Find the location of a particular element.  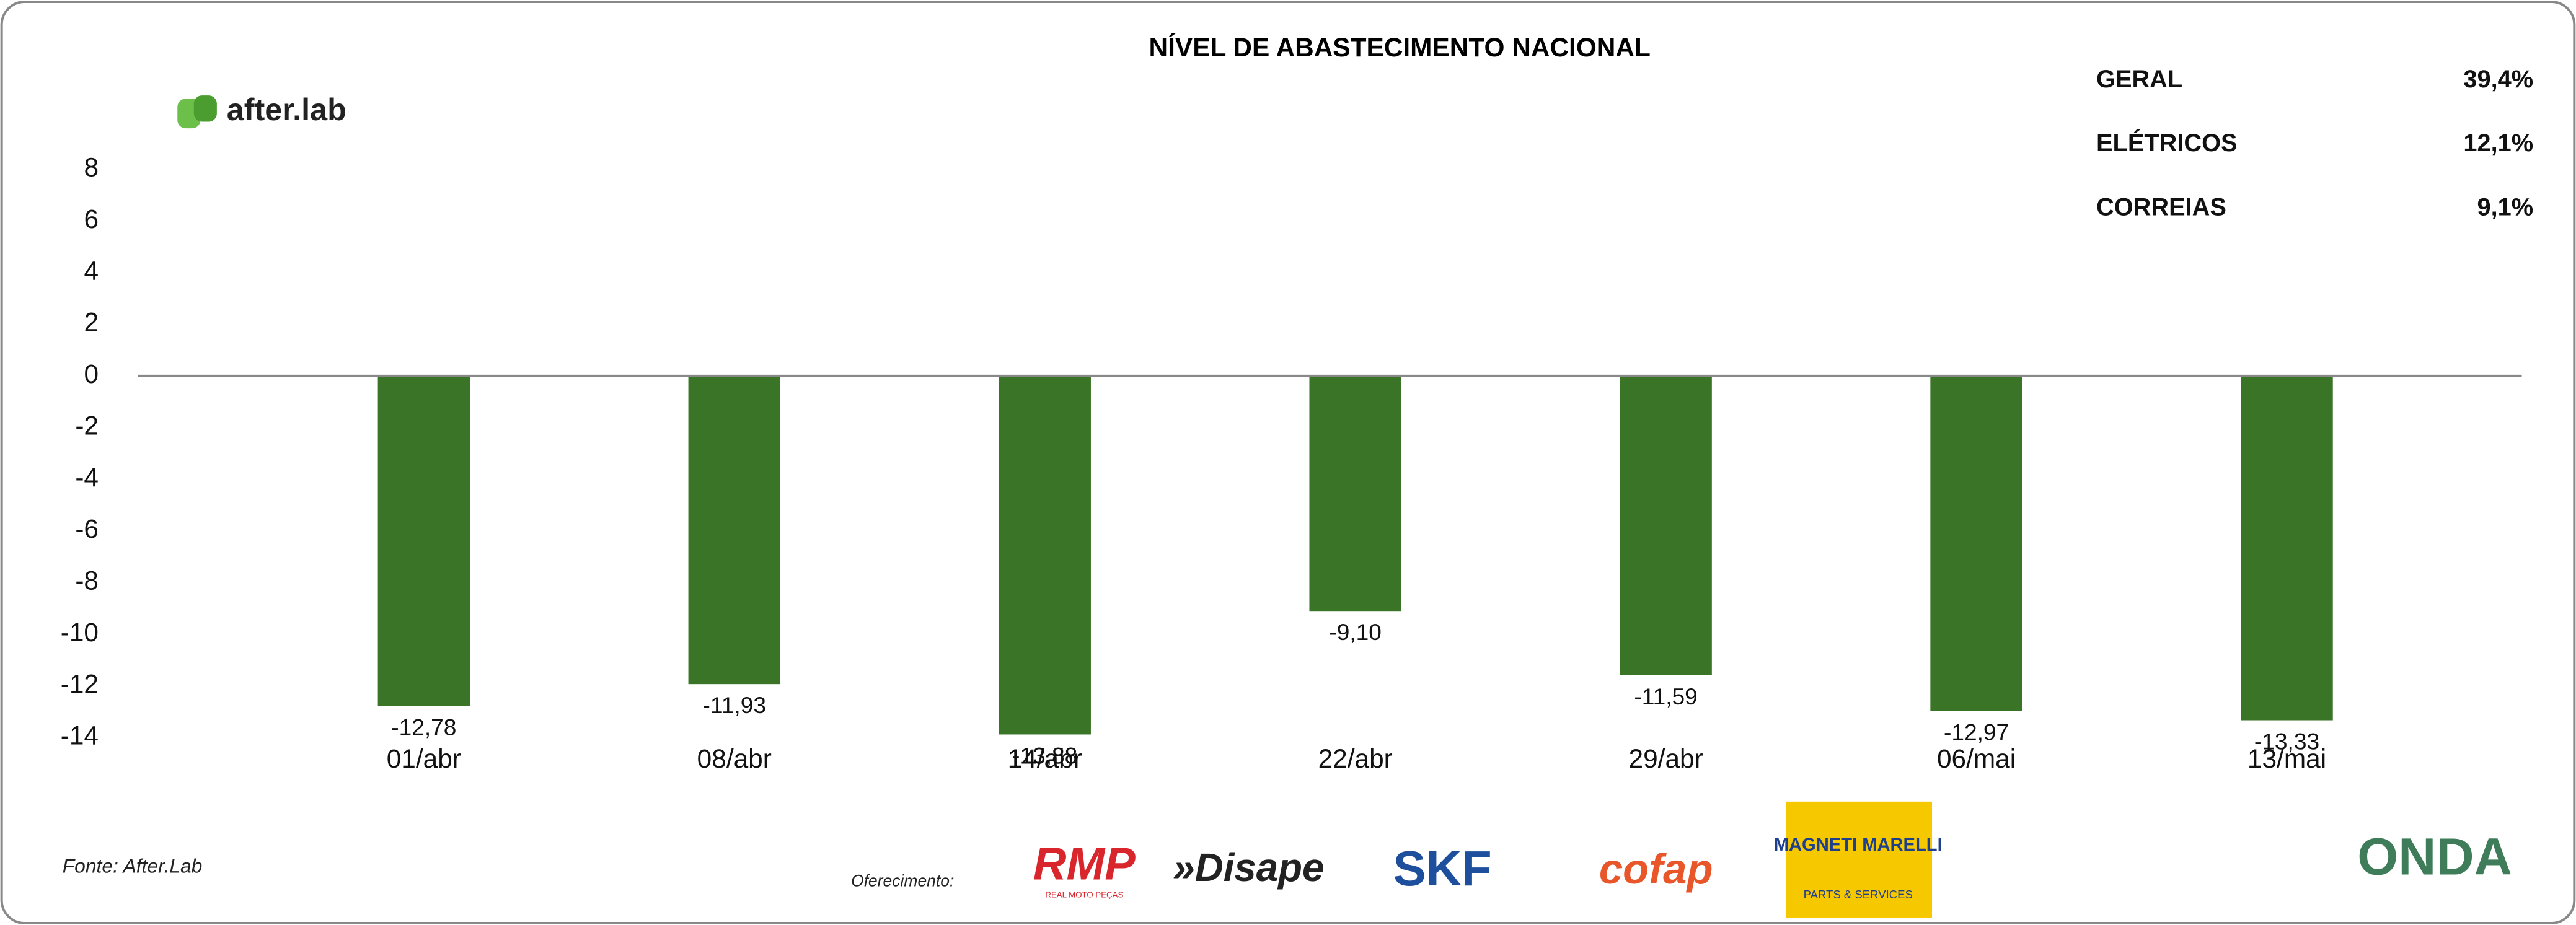

y-tick-label: 8 is located at coordinates (91, 167).